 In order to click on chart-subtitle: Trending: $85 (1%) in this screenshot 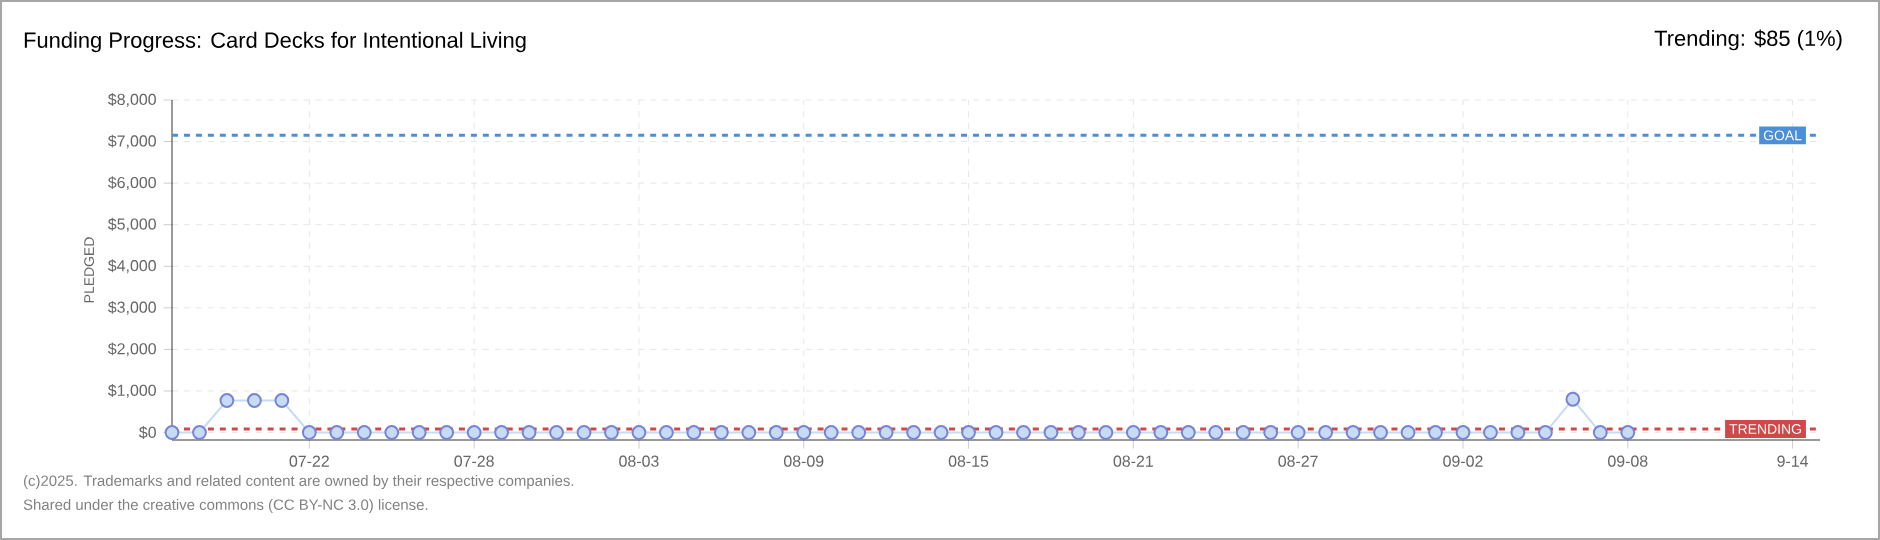, I will do `click(1748, 40)`.